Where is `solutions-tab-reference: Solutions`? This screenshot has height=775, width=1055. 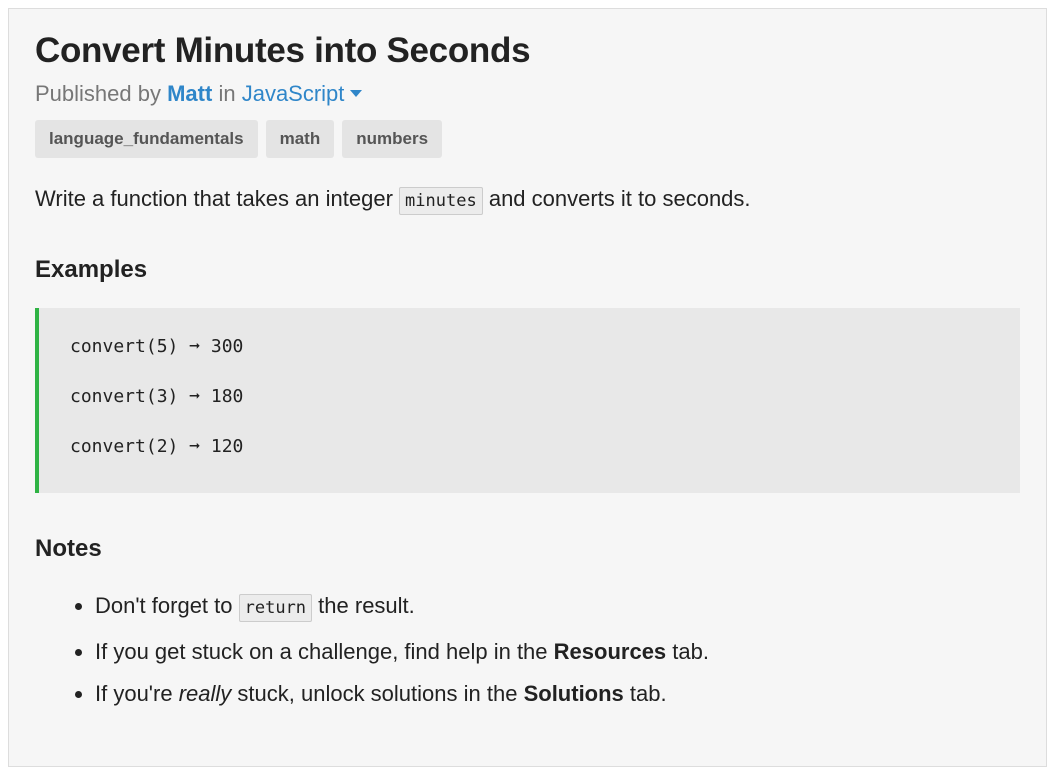 solutions-tab-reference: Solutions is located at coordinates (573, 693).